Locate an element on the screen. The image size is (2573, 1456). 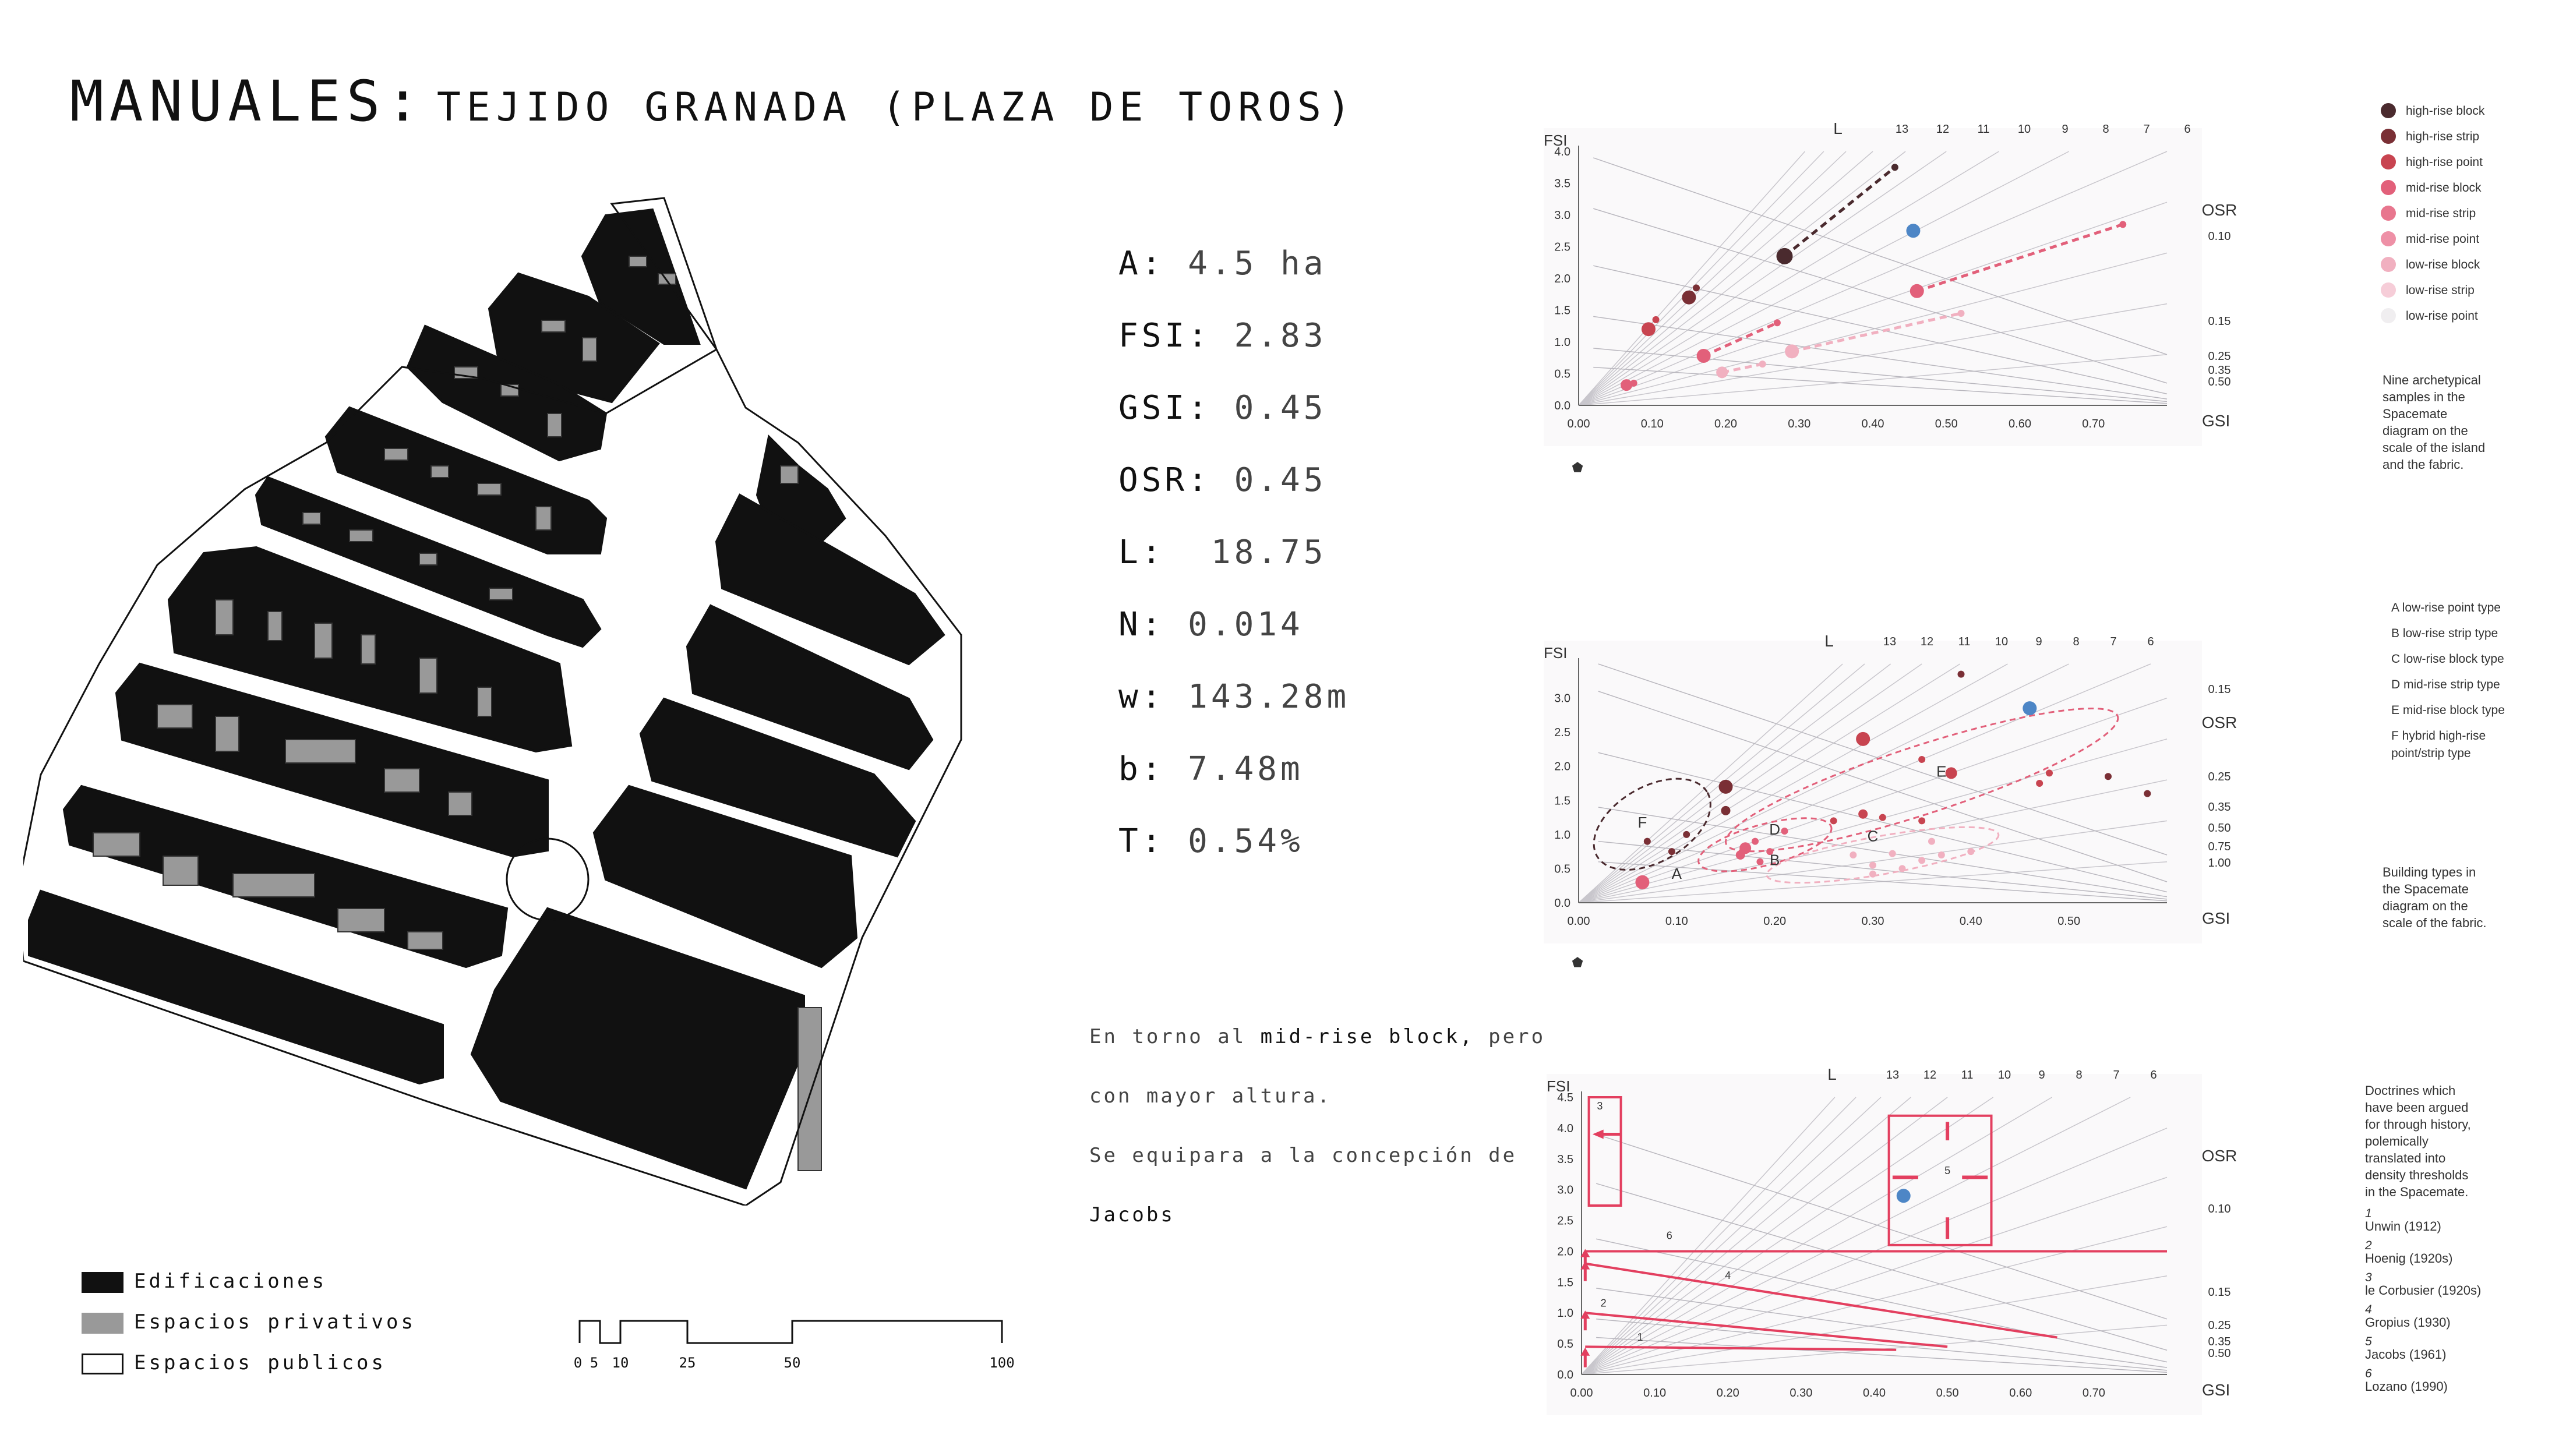
scale-label: 5 is located at coordinates (594, 1363).